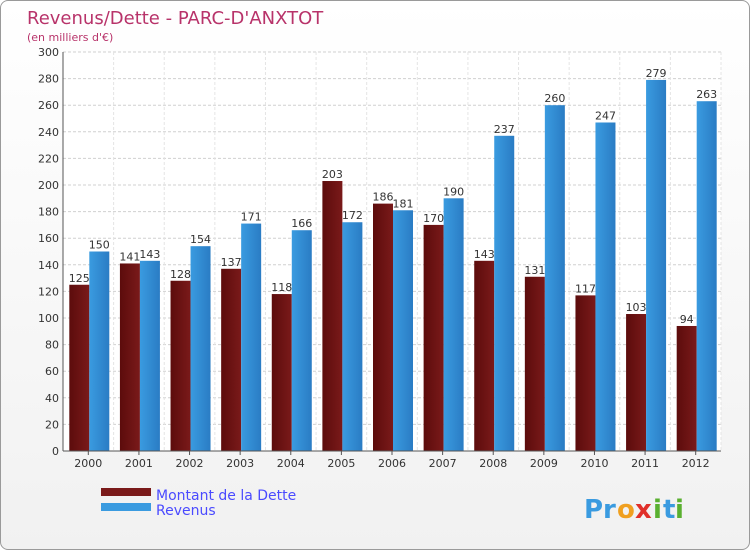 The width and height of the screenshot is (750, 550). Describe the element at coordinates (686, 388) in the screenshot. I see `bar-dette-2012` at that location.